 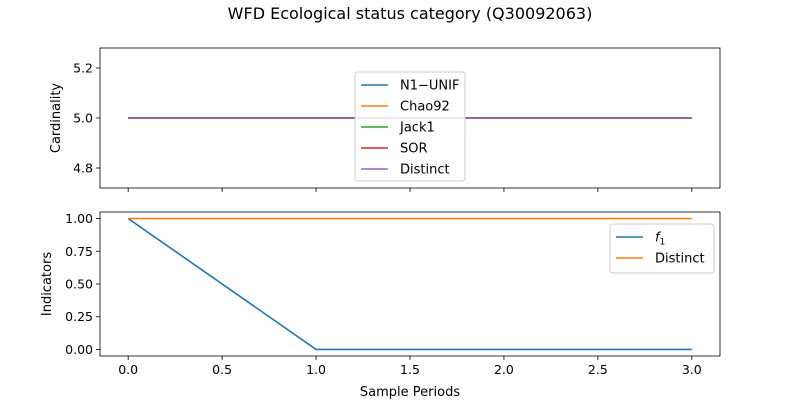 I want to click on x-tick-label: 0.5, so click(x=222, y=369).